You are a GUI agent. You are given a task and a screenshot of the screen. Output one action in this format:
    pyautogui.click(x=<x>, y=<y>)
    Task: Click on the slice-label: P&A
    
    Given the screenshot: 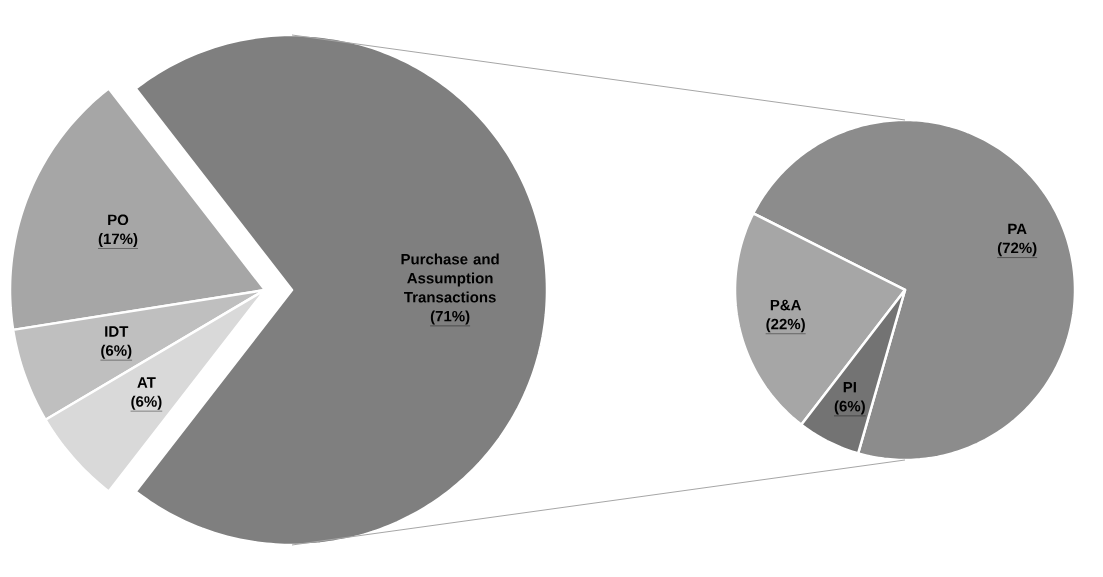 What is the action you would take?
    pyautogui.click(x=786, y=305)
    